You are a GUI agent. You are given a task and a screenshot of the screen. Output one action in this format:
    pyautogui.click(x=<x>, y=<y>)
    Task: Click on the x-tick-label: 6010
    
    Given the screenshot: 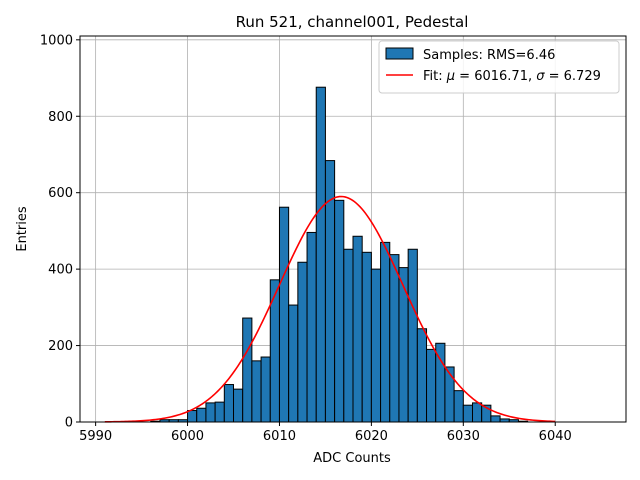 What is the action you would take?
    pyautogui.click(x=279, y=436)
    